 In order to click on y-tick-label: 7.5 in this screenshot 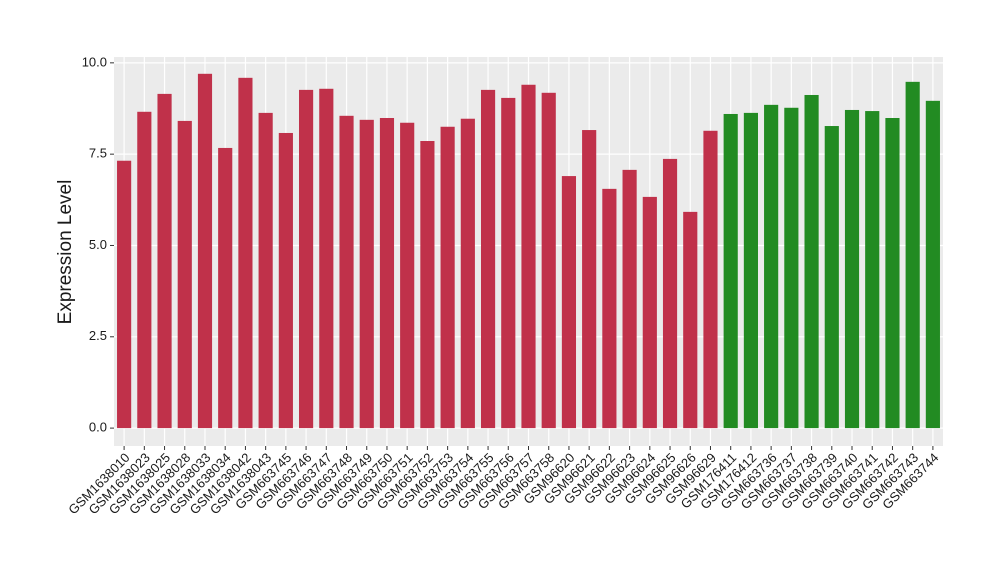, I will do `click(98, 153)`.